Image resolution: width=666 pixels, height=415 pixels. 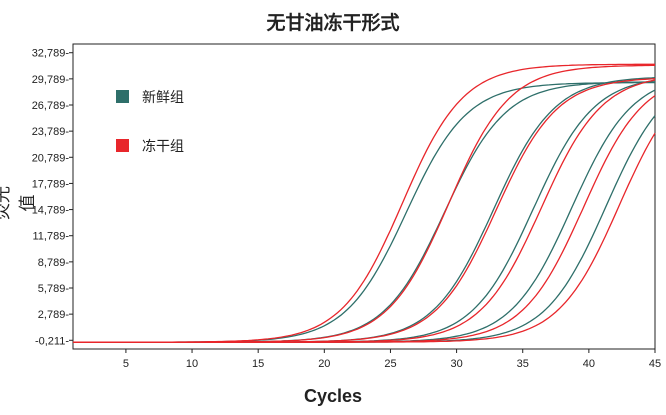 I want to click on y-tick-label: 26,789-, so click(x=51, y=106).